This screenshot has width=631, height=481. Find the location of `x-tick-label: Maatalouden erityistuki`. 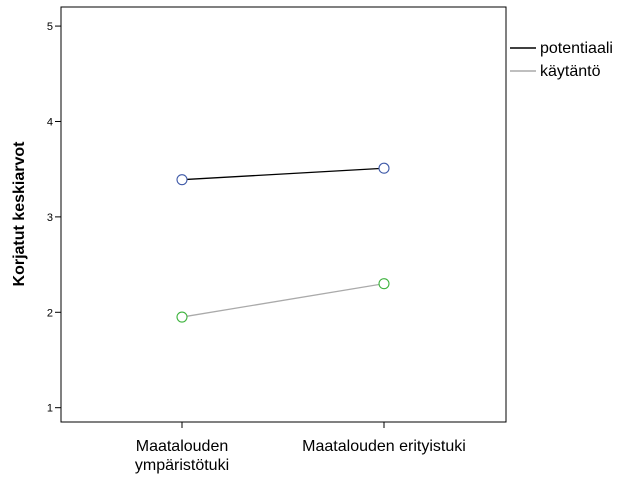

x-tick-label: Maatalouden erityistuki is located at coordinates (384, 446).